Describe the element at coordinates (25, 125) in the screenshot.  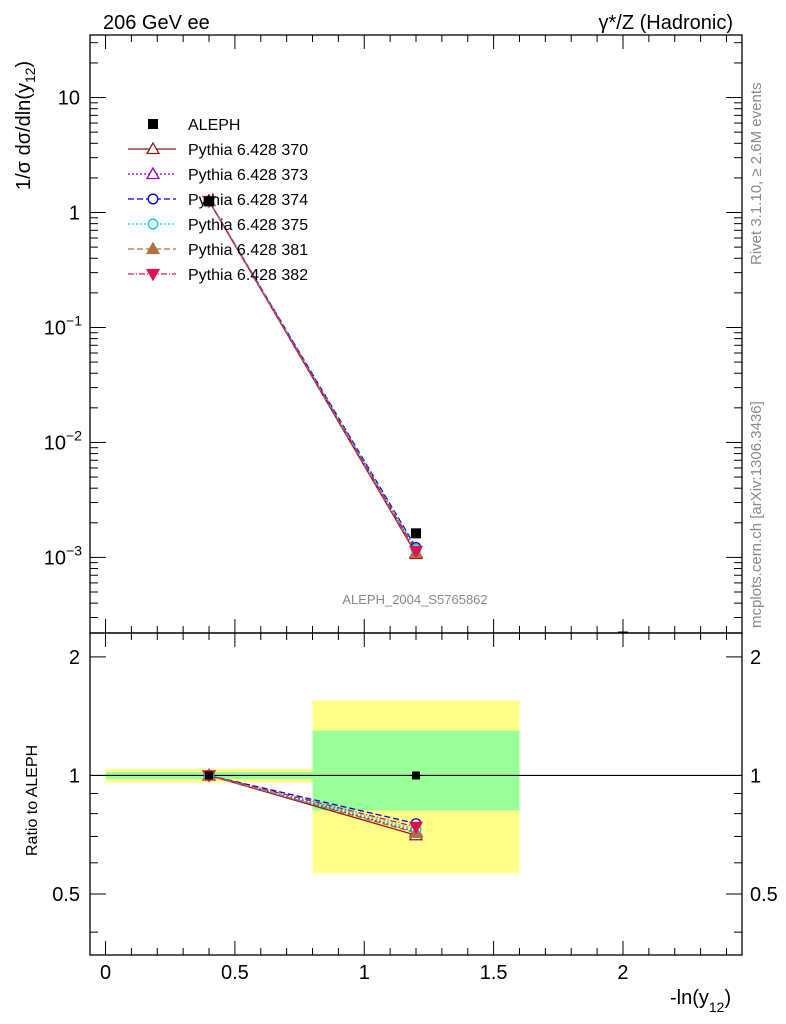
I see `main-y-axis-title: 1/σ dσ/dln(y12)` at that location.